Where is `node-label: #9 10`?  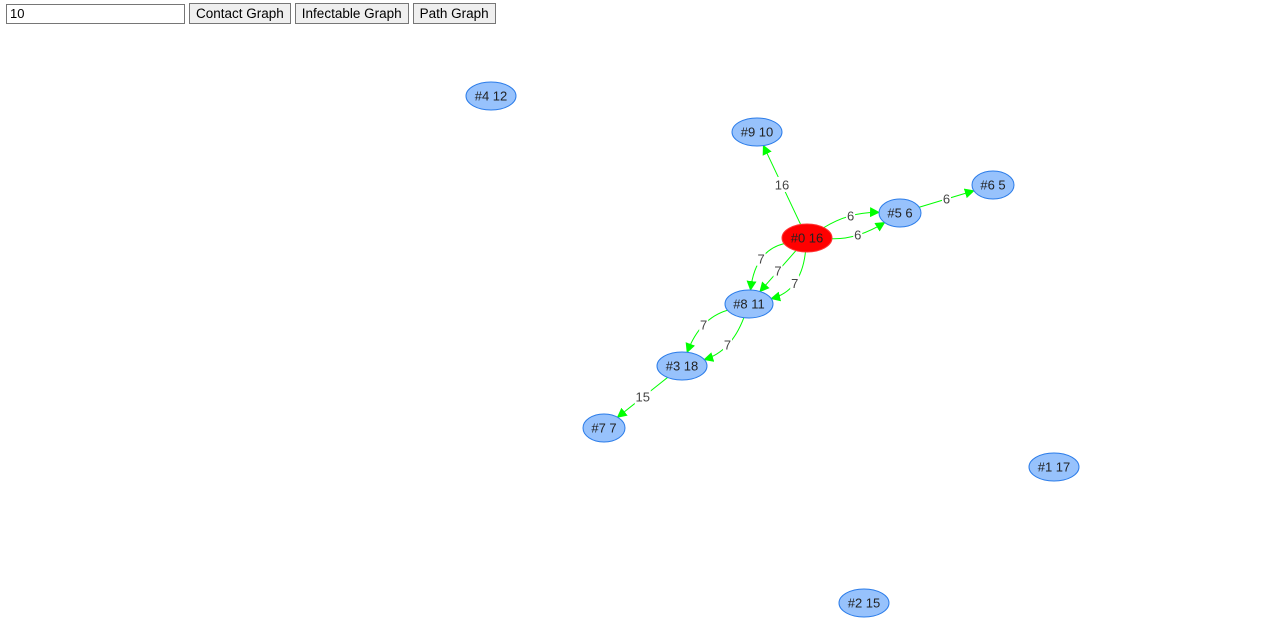
node-label: #9 10 is located at coordinates (757, 132).